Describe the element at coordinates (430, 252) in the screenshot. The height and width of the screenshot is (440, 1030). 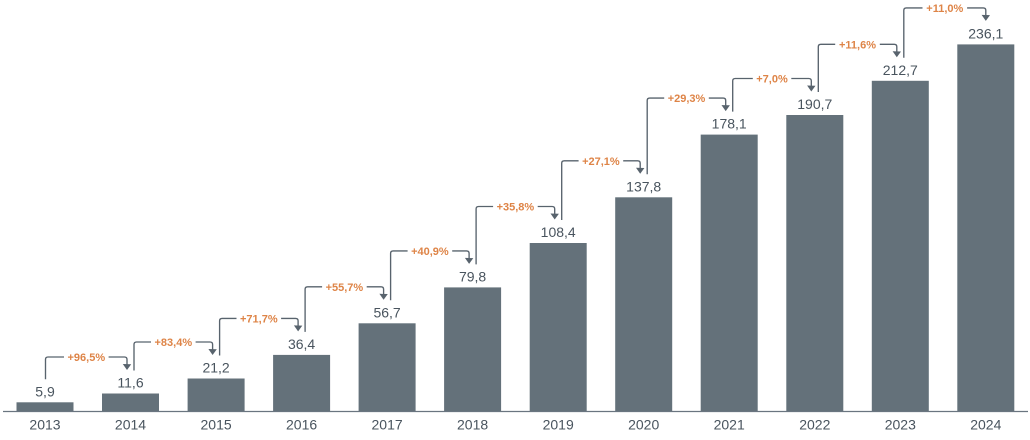
I see `svg-text: +40,9%` at that location.